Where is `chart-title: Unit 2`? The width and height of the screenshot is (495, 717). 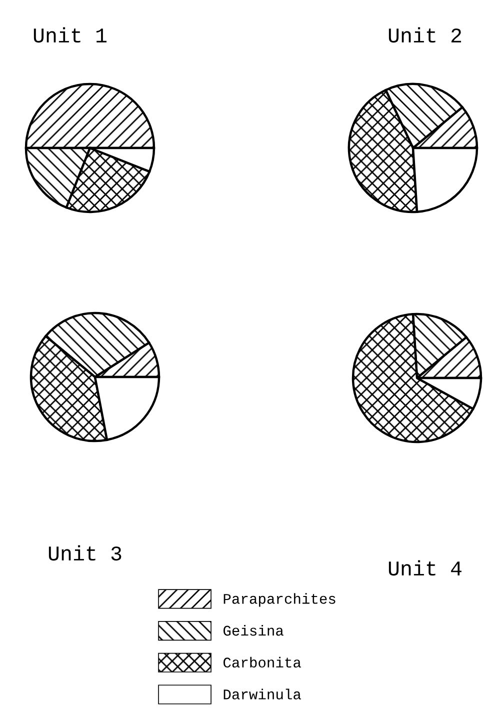
chart-title: Unit 2 is located at coordinates (425, 35).